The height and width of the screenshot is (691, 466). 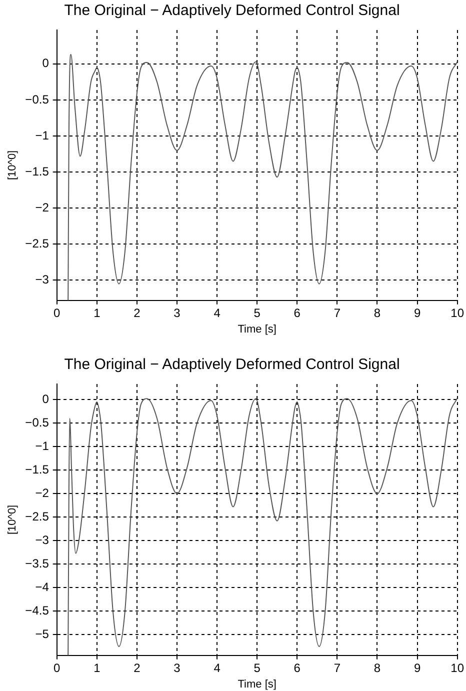 What do you see at coordinates (42, 587) in the screenshot?
I see `y-tick-label: −4` at bounding box center [42, 587].